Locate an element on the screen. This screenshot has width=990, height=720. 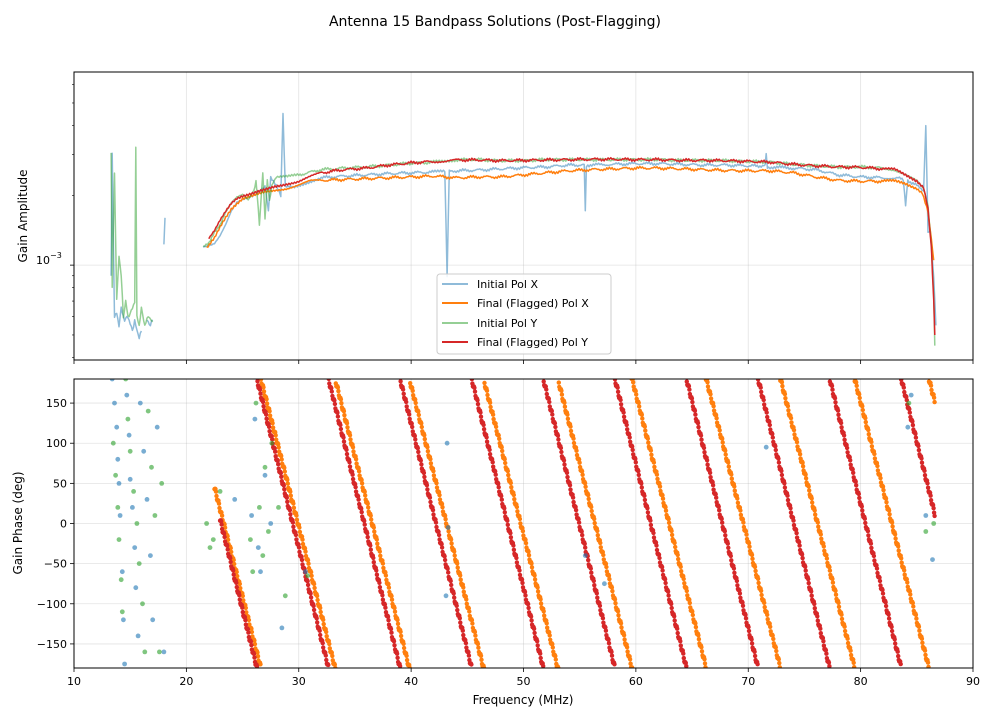
phase-ytick-label: 150 is located at coordinates (56, 403).